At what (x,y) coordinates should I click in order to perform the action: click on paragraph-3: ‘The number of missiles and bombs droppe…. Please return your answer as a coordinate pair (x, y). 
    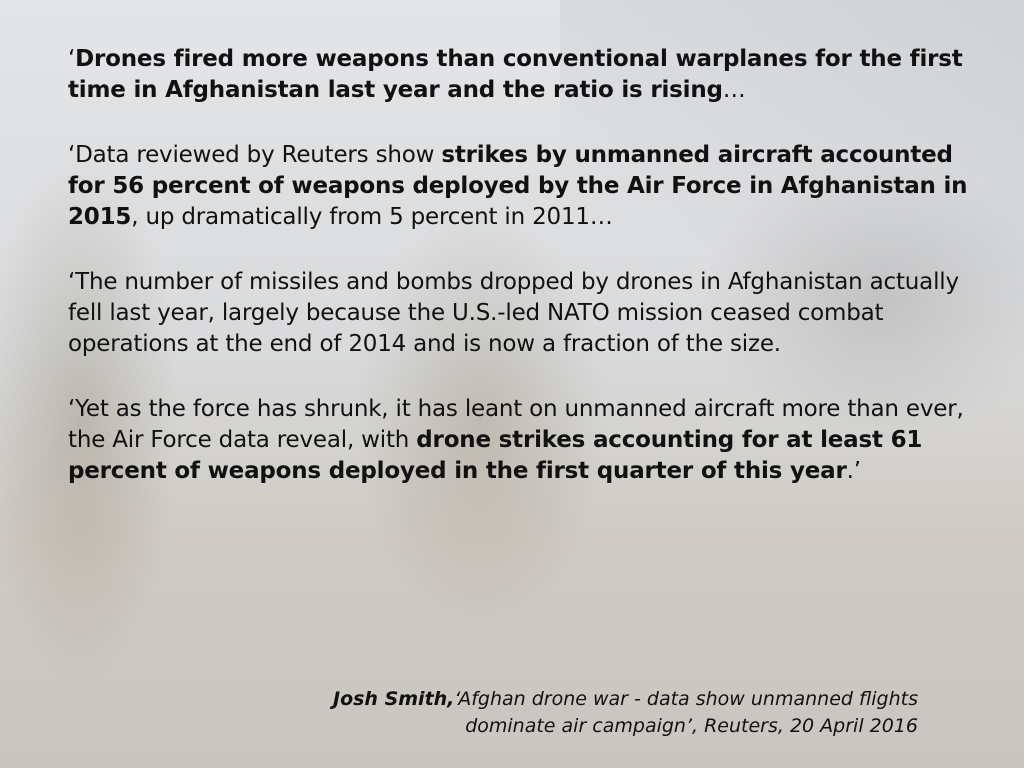
    Looking at the image, I should click on (518, 313).